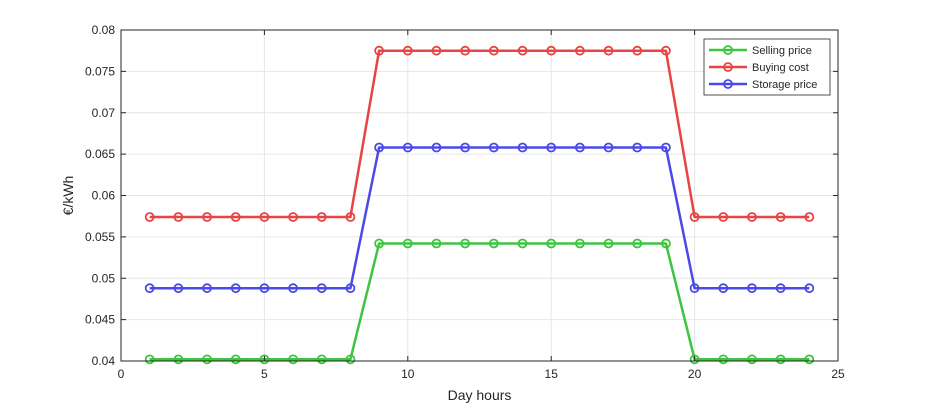 This screenshot has height=406, width=927. What do you see at coordinates (480, 395) in the screenshot?
I see `x-axis-label: Day hours` at bounding box center [480, 395].